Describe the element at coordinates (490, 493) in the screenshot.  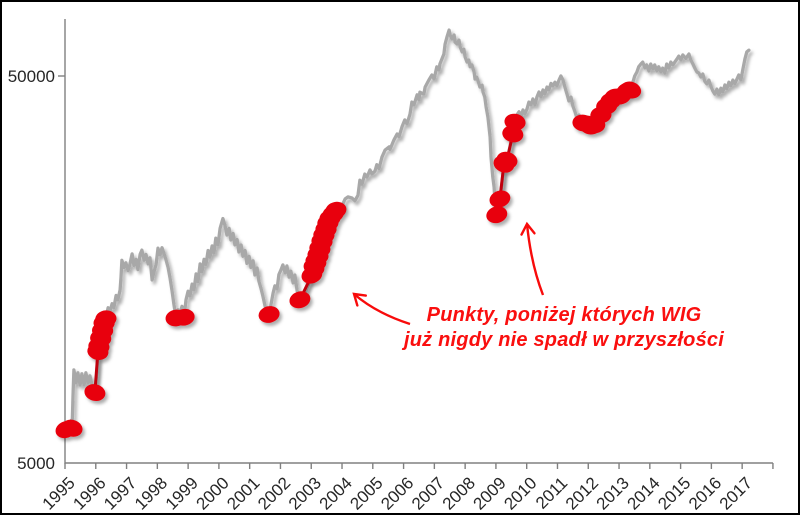
I see `x-tick-label-2009: 2009` at that location.